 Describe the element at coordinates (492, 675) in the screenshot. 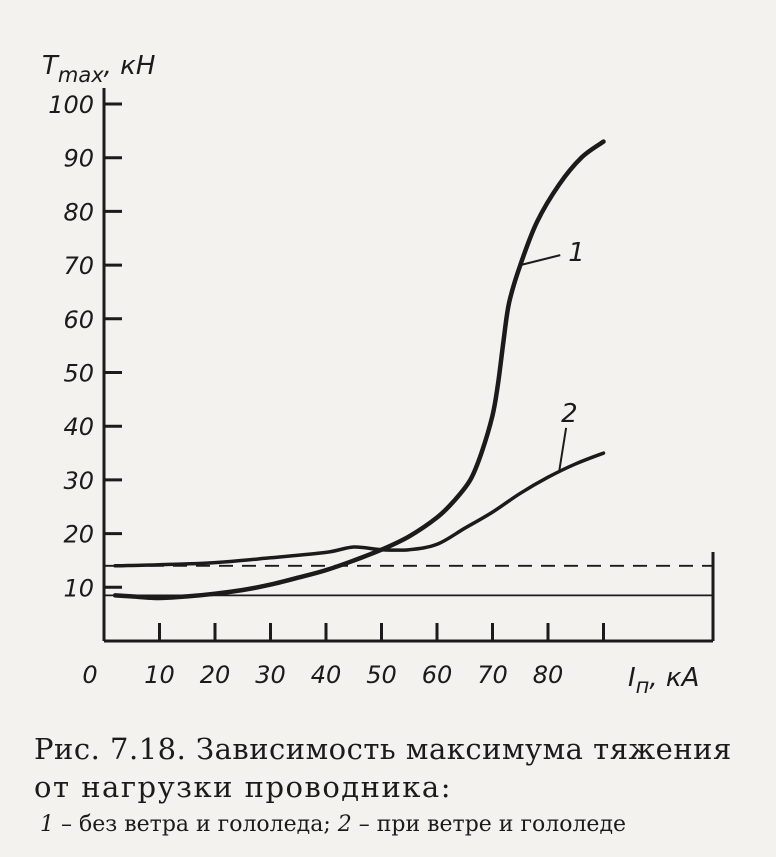

I see `x-tick-label: 70` at that location.